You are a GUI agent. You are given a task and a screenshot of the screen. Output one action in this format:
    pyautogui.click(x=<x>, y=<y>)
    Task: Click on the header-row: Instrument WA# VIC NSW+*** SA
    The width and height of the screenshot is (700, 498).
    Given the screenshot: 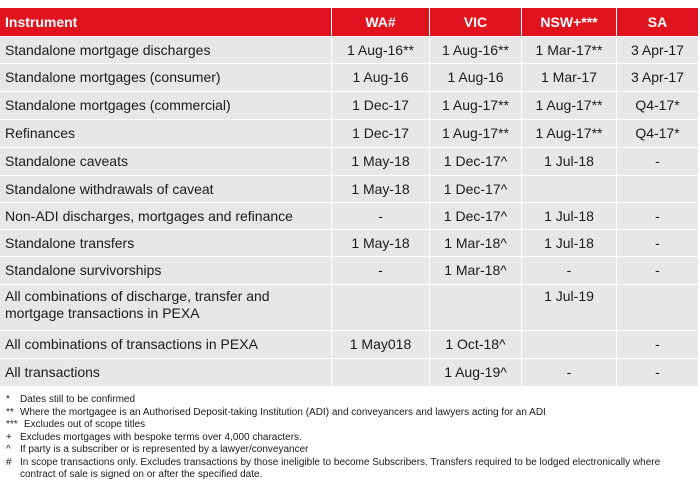 What is the action you would take?
    pyautogui.click(x=349, y=22)
    